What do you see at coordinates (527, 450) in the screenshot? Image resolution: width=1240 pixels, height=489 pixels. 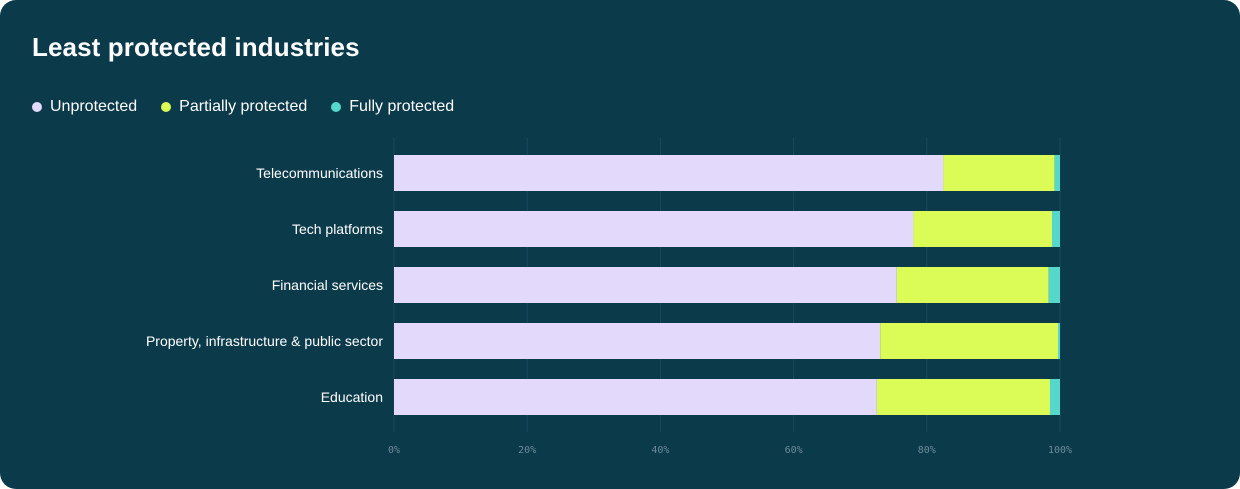 I see `x-tick-label: 20%` at bounding box center [527, 450].